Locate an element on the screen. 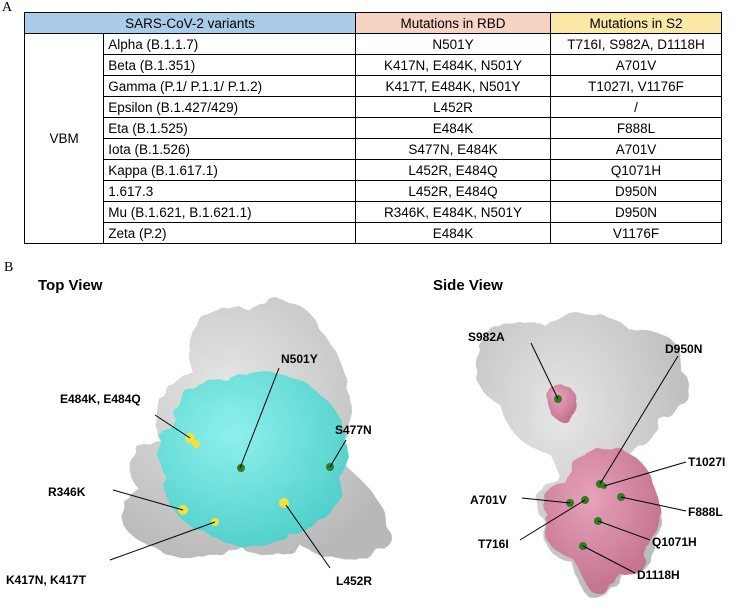 Image resolution: width=733 pixels, height=606 pixels. panel-a-label: A is located at coordinates (7, 7).